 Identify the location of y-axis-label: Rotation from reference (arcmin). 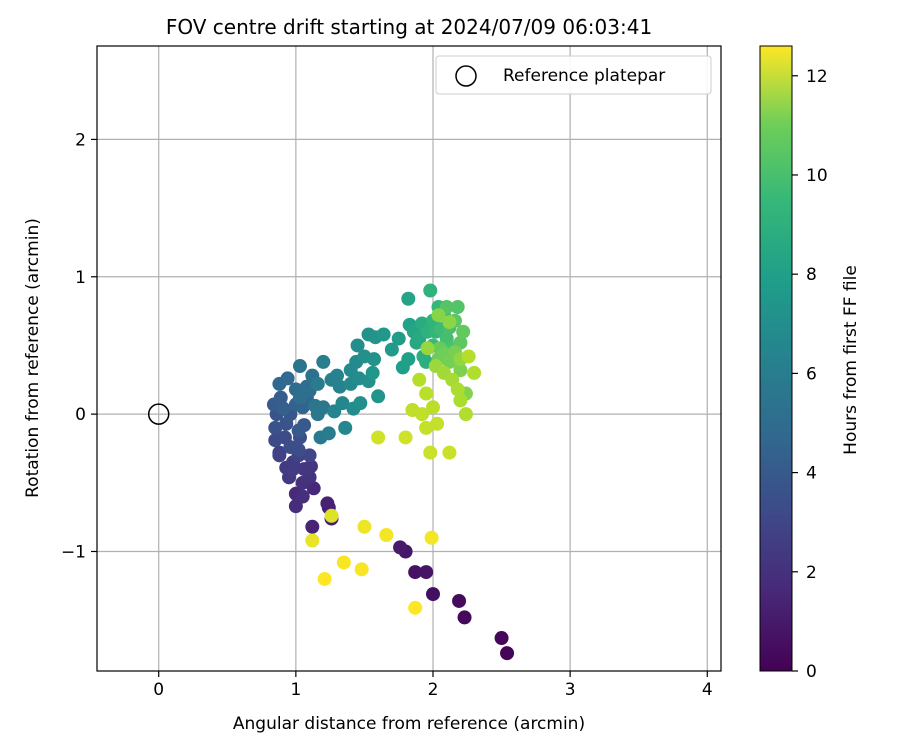
(33, 358).